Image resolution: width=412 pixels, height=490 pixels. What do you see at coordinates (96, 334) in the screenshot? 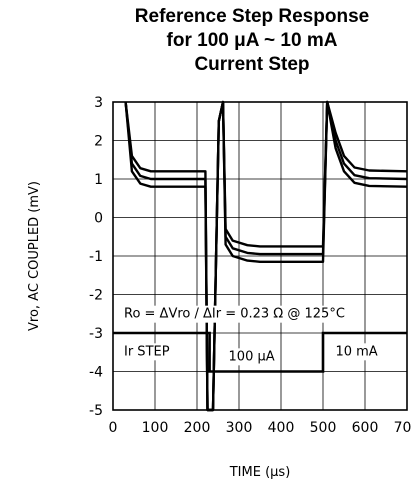
I see `y-tick-label-6: -3` at bounding box center [96, 334].